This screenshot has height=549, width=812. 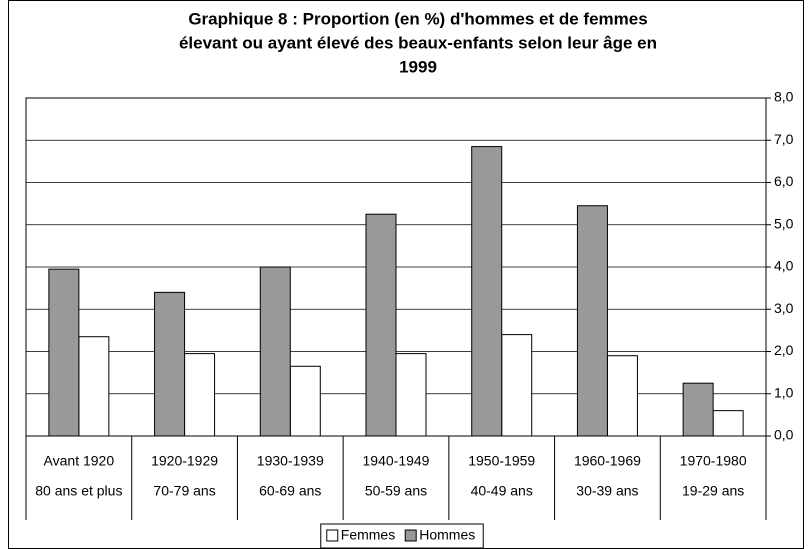 What do you see at coordinates (713, 491) in the screenshot?
I see `x-tick-label: 19-29 ans` at bounding box center [713, 491].